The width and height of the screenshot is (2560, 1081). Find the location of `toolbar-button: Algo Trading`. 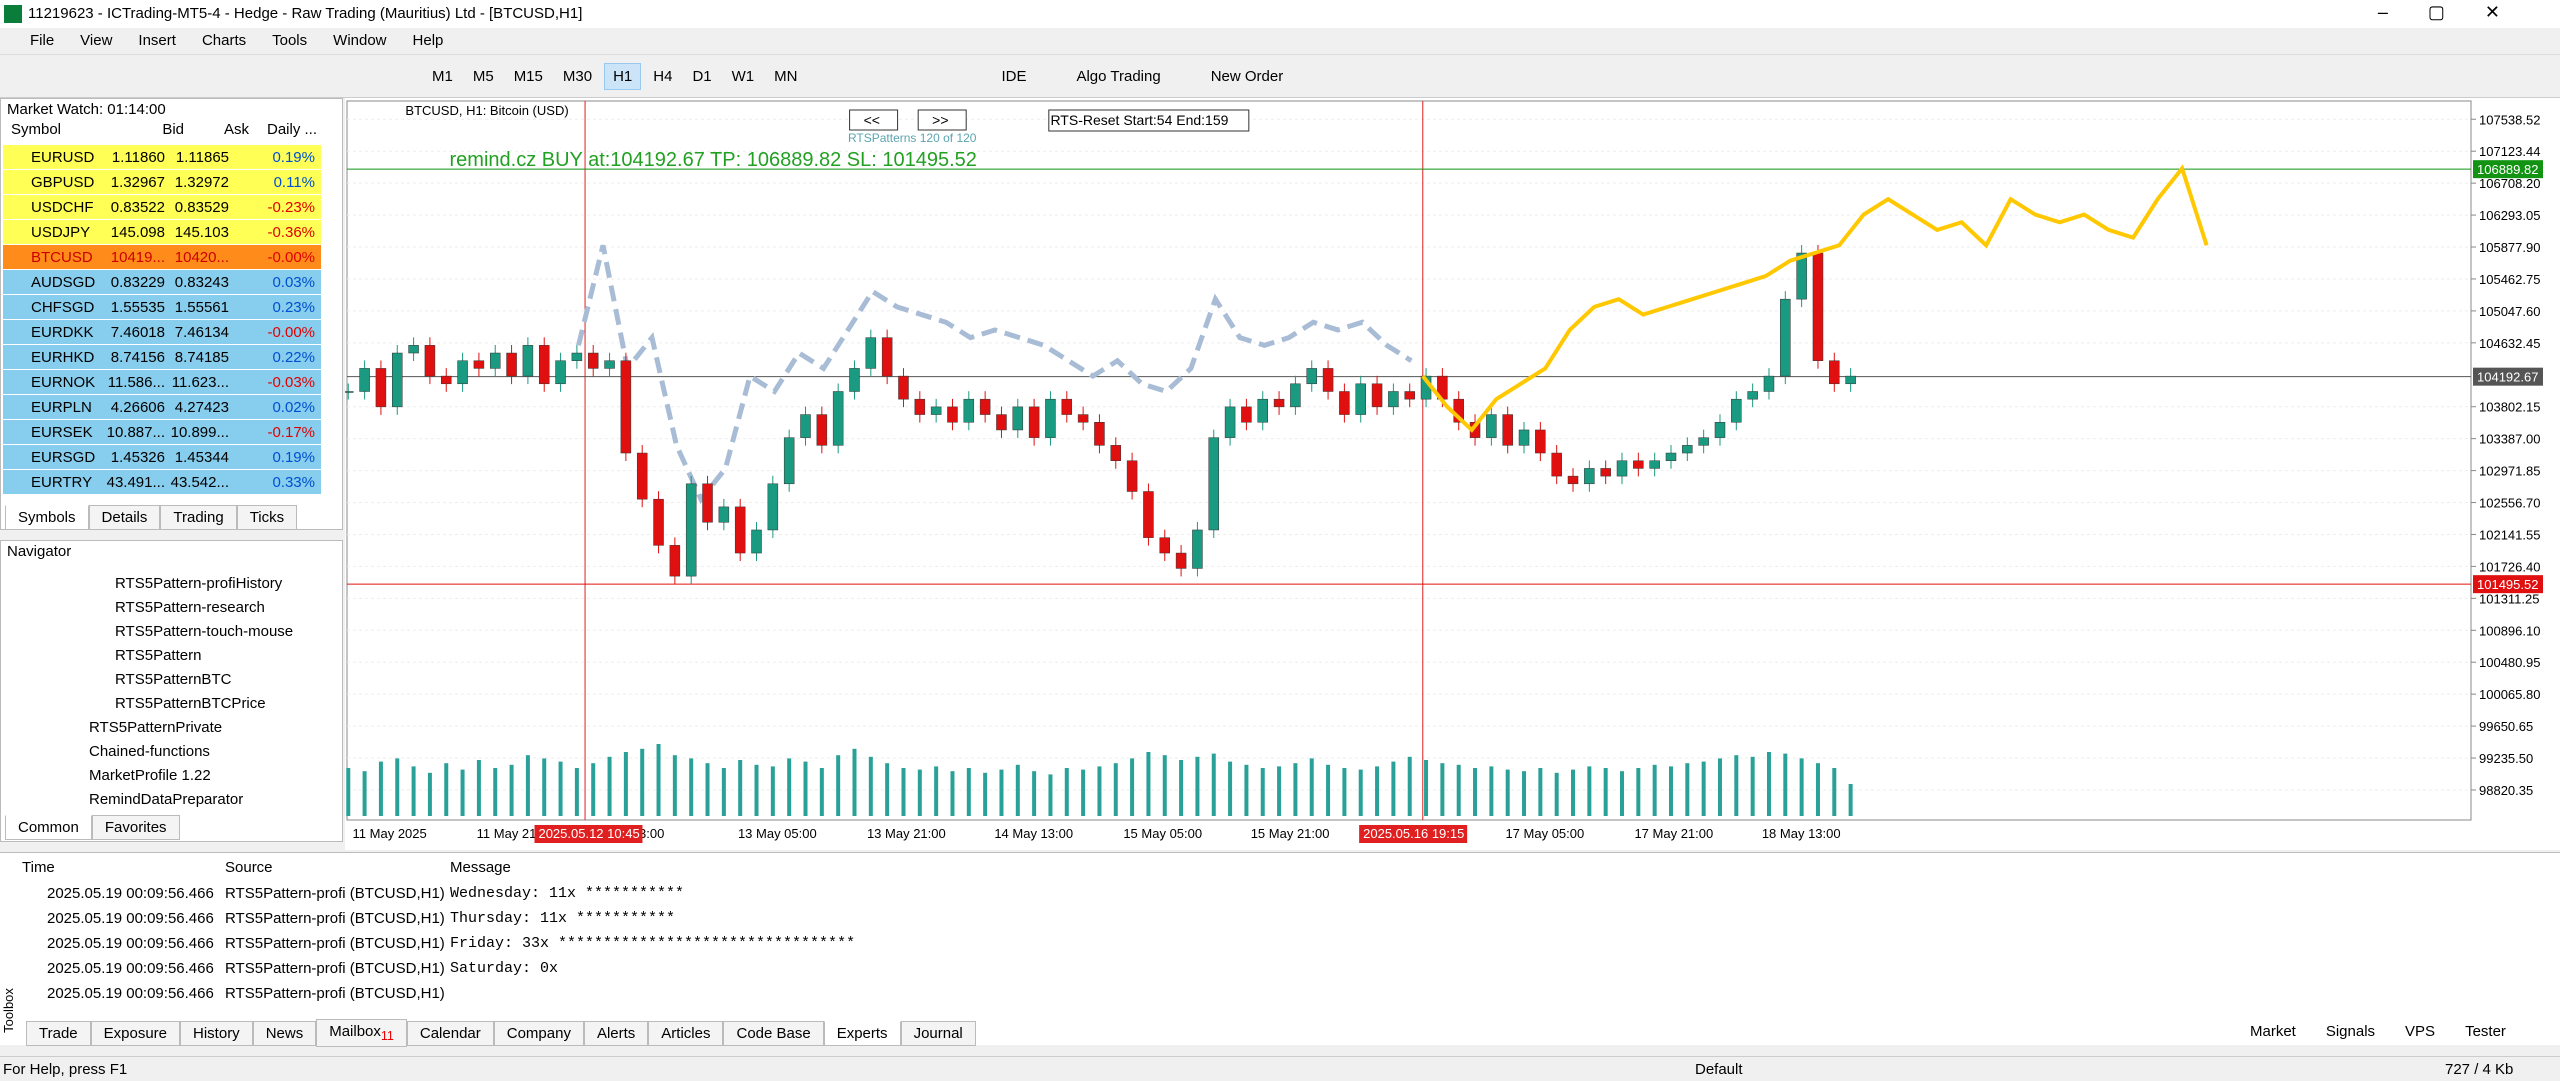

toolbar-button: Algo Trading is located at coordinates (1118, 76).